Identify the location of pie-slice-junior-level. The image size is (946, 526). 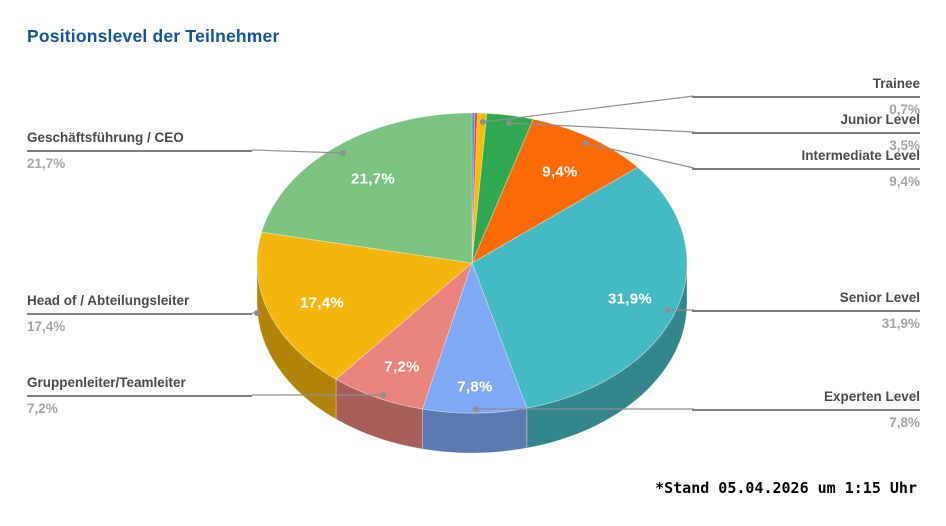
(502, 188).